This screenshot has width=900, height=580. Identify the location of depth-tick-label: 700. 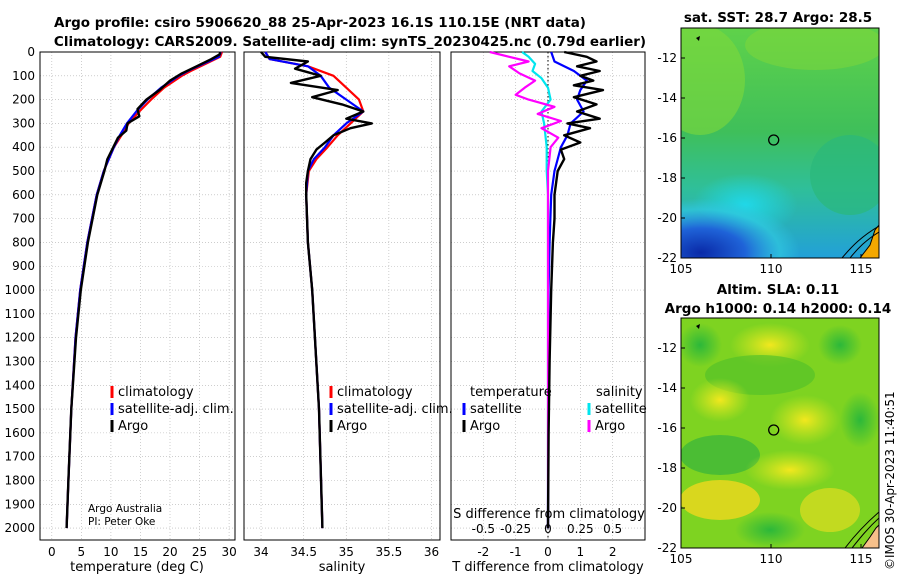
(23, 219).